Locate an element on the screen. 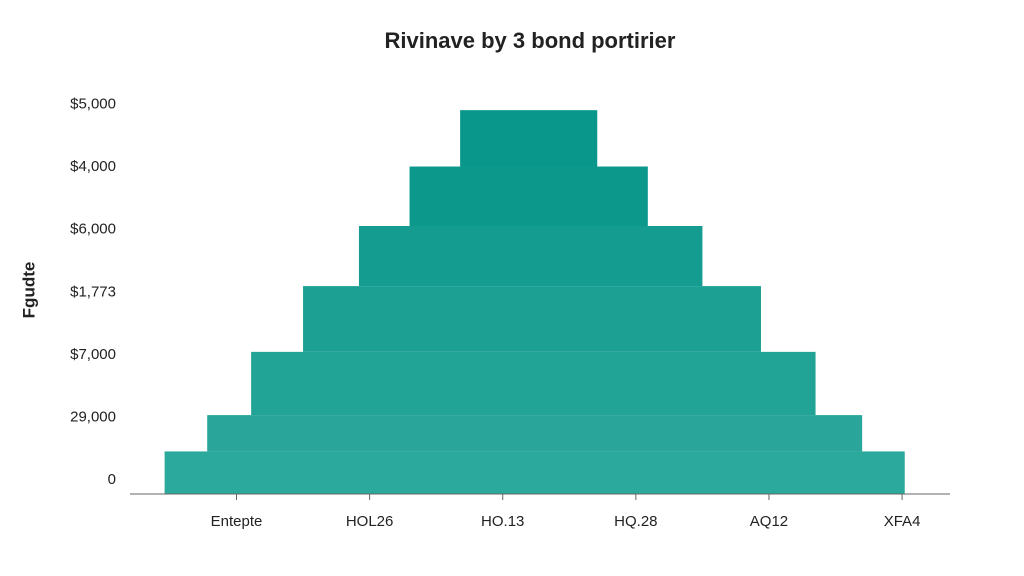 This screenshot has height=576, width=1024. y-tick-label: 0 is located at coordinates (112, 479).